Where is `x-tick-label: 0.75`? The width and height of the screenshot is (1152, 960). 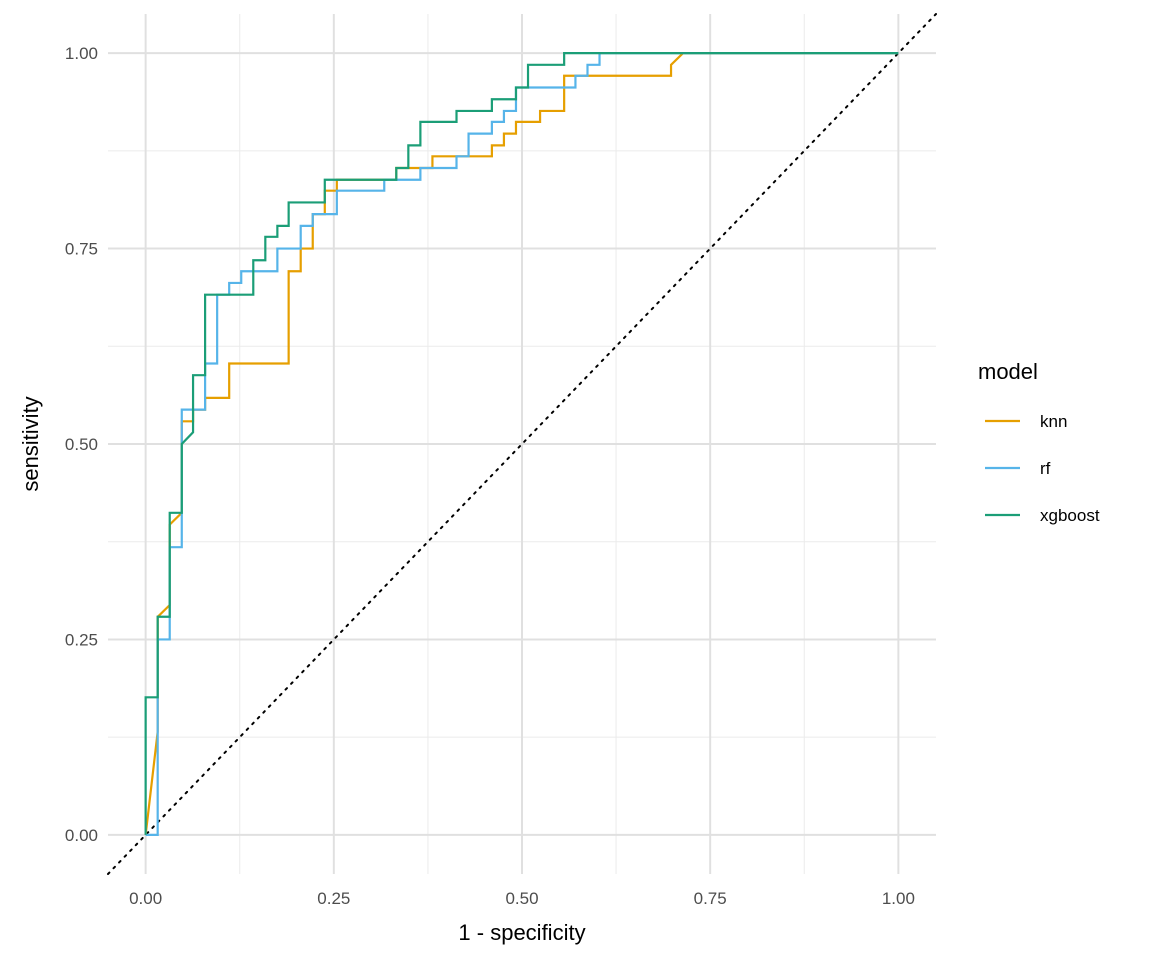 x-tick-label: 0.75 is located at coordinates (710, 898).